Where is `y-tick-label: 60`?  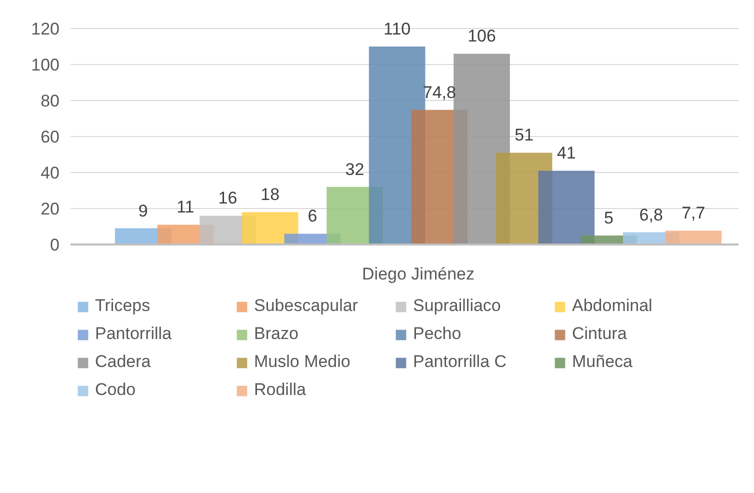 y-tick-label: 60 is located at coordinates (50, 137).